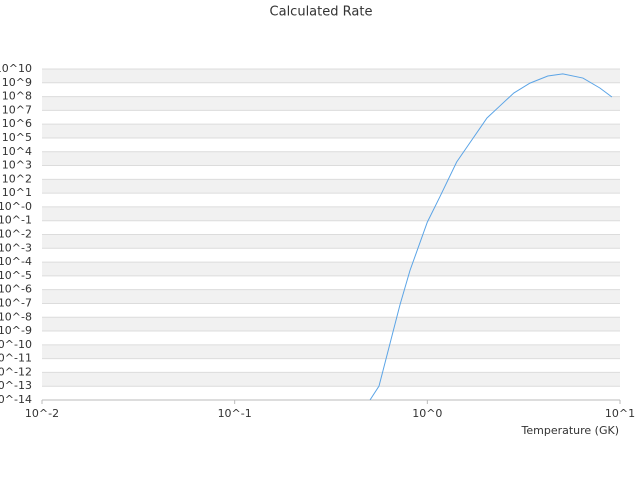 This screenshot has width=640, height=480. What do you see at coordinates (17, 151) in the screenshot?
I see `y-tick-label: 10^4` at bounding box center [17, 151].